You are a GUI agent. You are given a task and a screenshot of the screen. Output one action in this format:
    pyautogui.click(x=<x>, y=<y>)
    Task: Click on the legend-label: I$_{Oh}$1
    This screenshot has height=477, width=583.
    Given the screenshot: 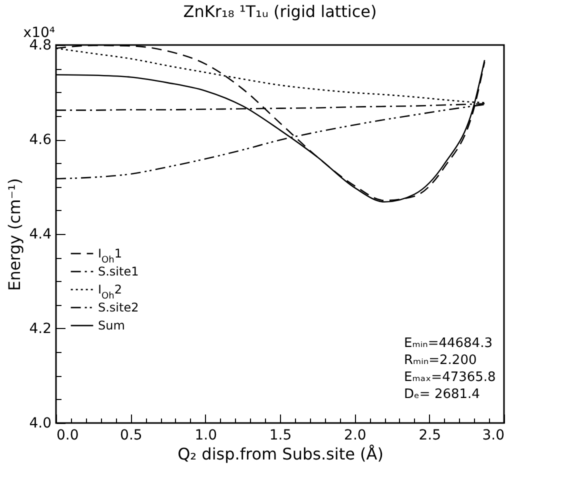 What is the action you would take?
    pyautogui.click(x=110, y=256)
    